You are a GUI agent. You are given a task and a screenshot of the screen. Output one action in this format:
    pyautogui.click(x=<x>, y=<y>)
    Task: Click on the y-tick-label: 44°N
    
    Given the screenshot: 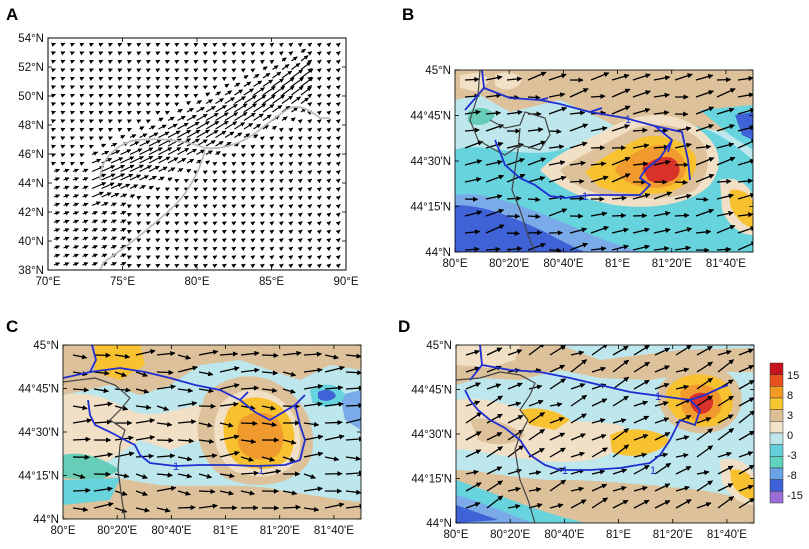 What is the action you would take?
    pyautogui.click(x=438, y=253)
    